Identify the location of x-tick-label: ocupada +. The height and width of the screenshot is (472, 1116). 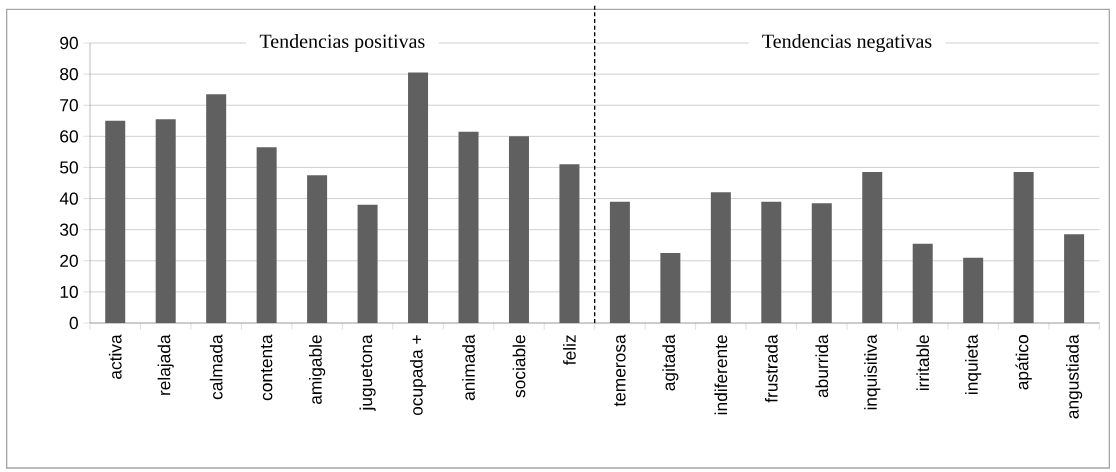
(418, 375).